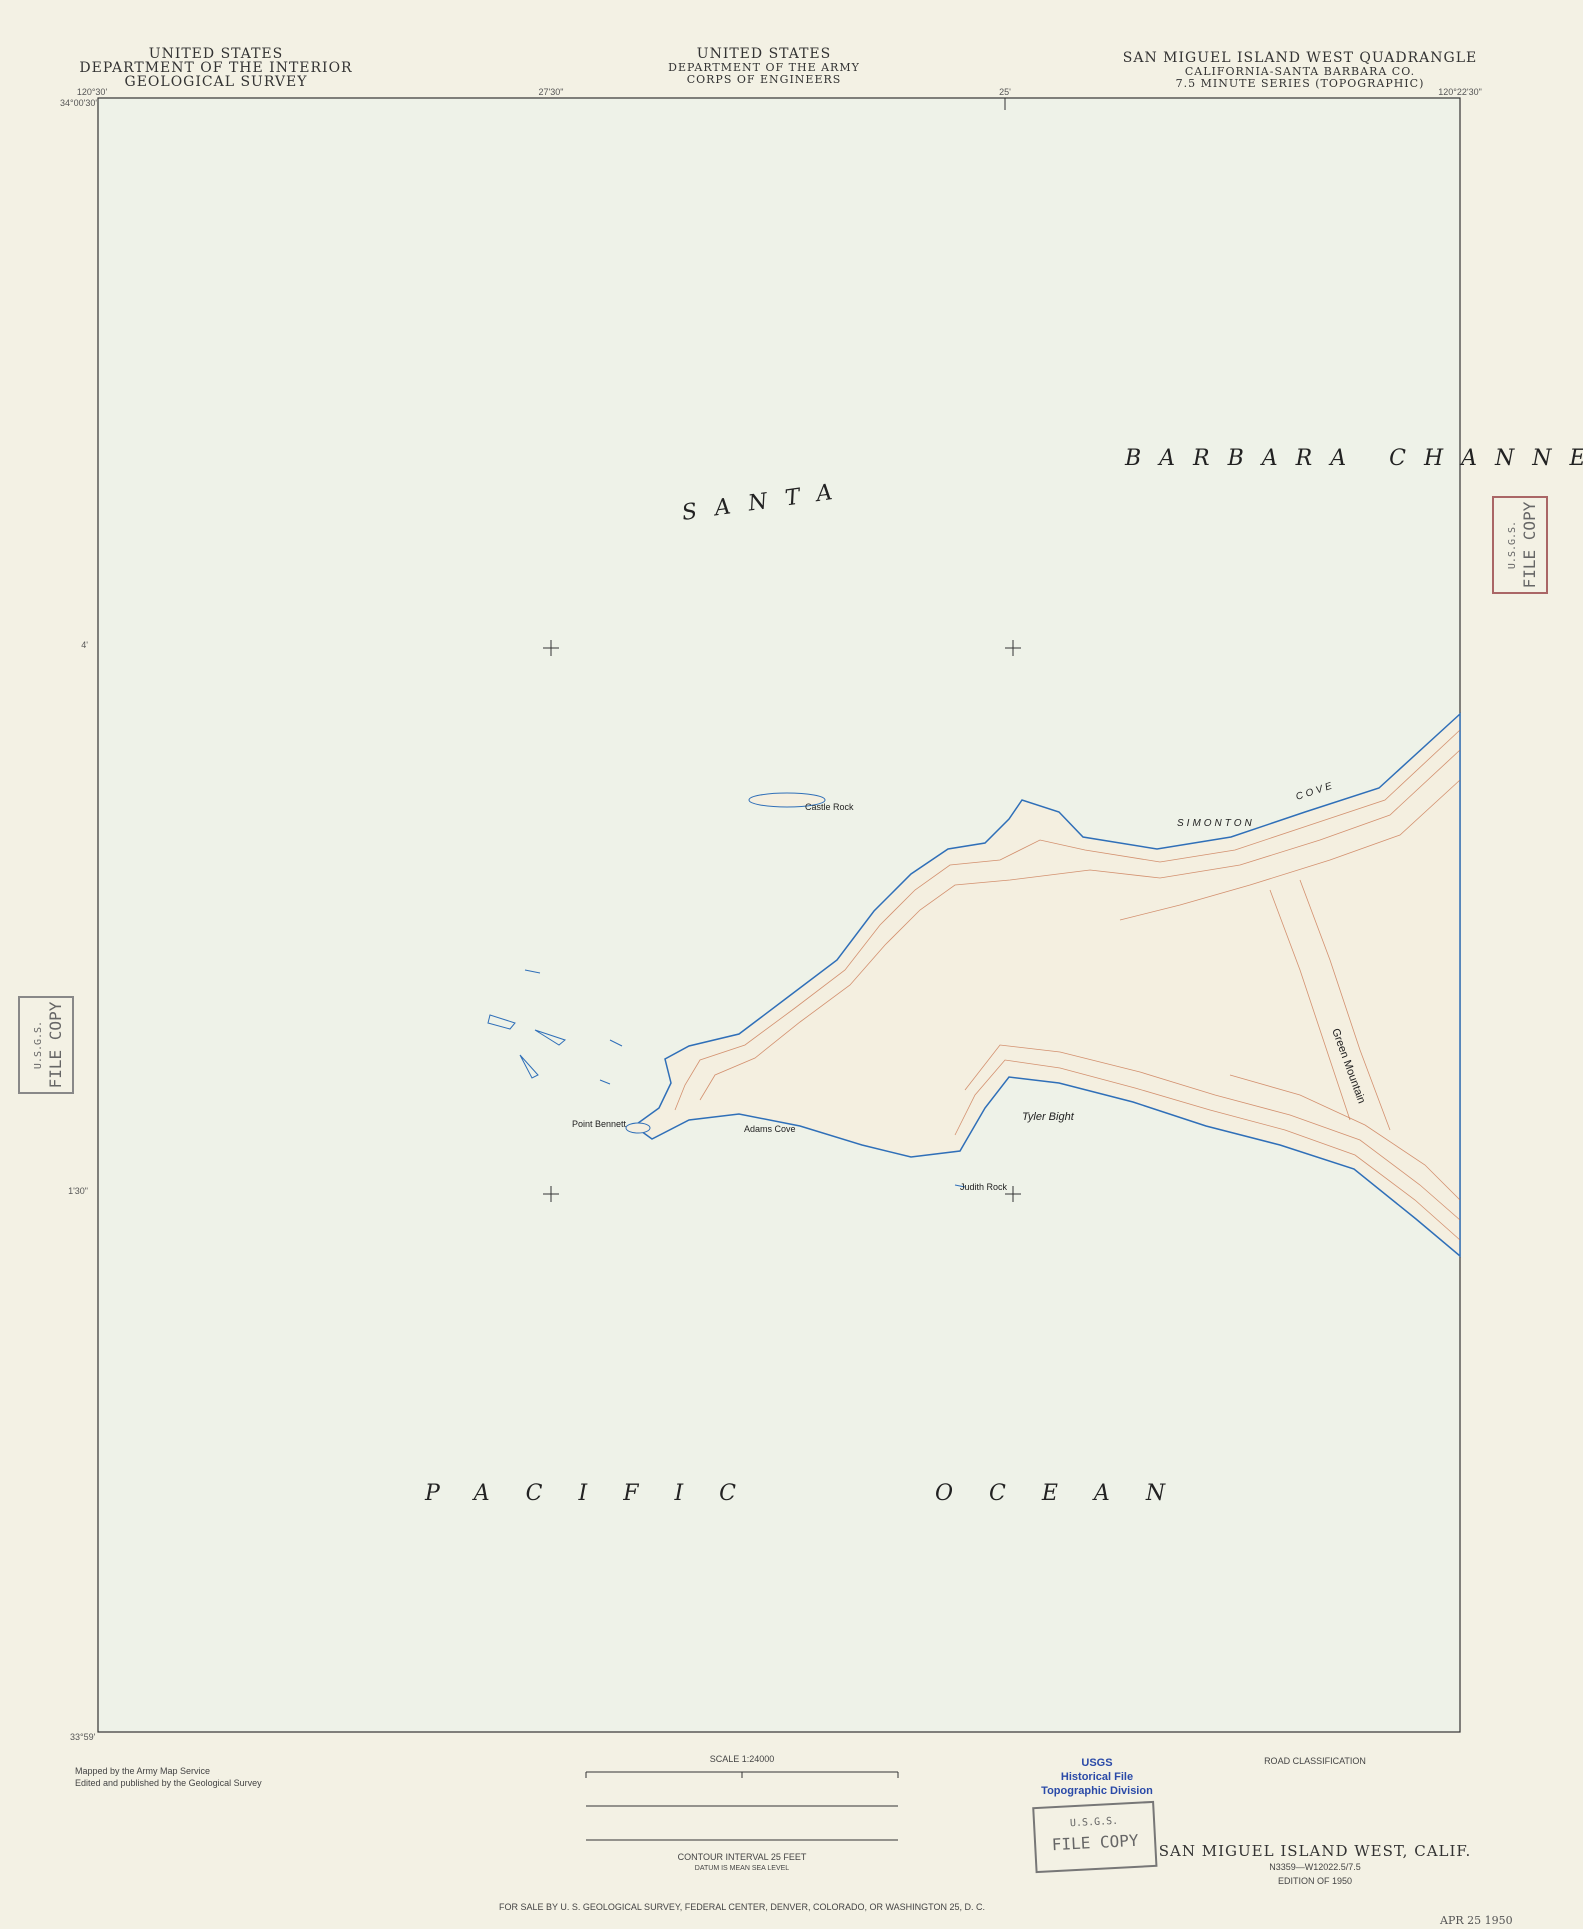 The width and height of the screenshot is (1583, 1929). I want to click on header-text: CALIFORNIA-SANTA BARBARA CO., so click(1300, 71).